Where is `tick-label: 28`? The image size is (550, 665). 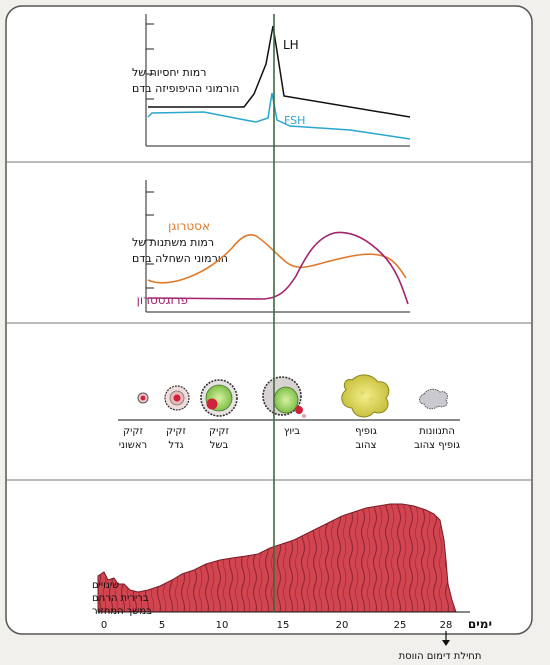 tick-label: 28 is located at coordinates (446, 625).